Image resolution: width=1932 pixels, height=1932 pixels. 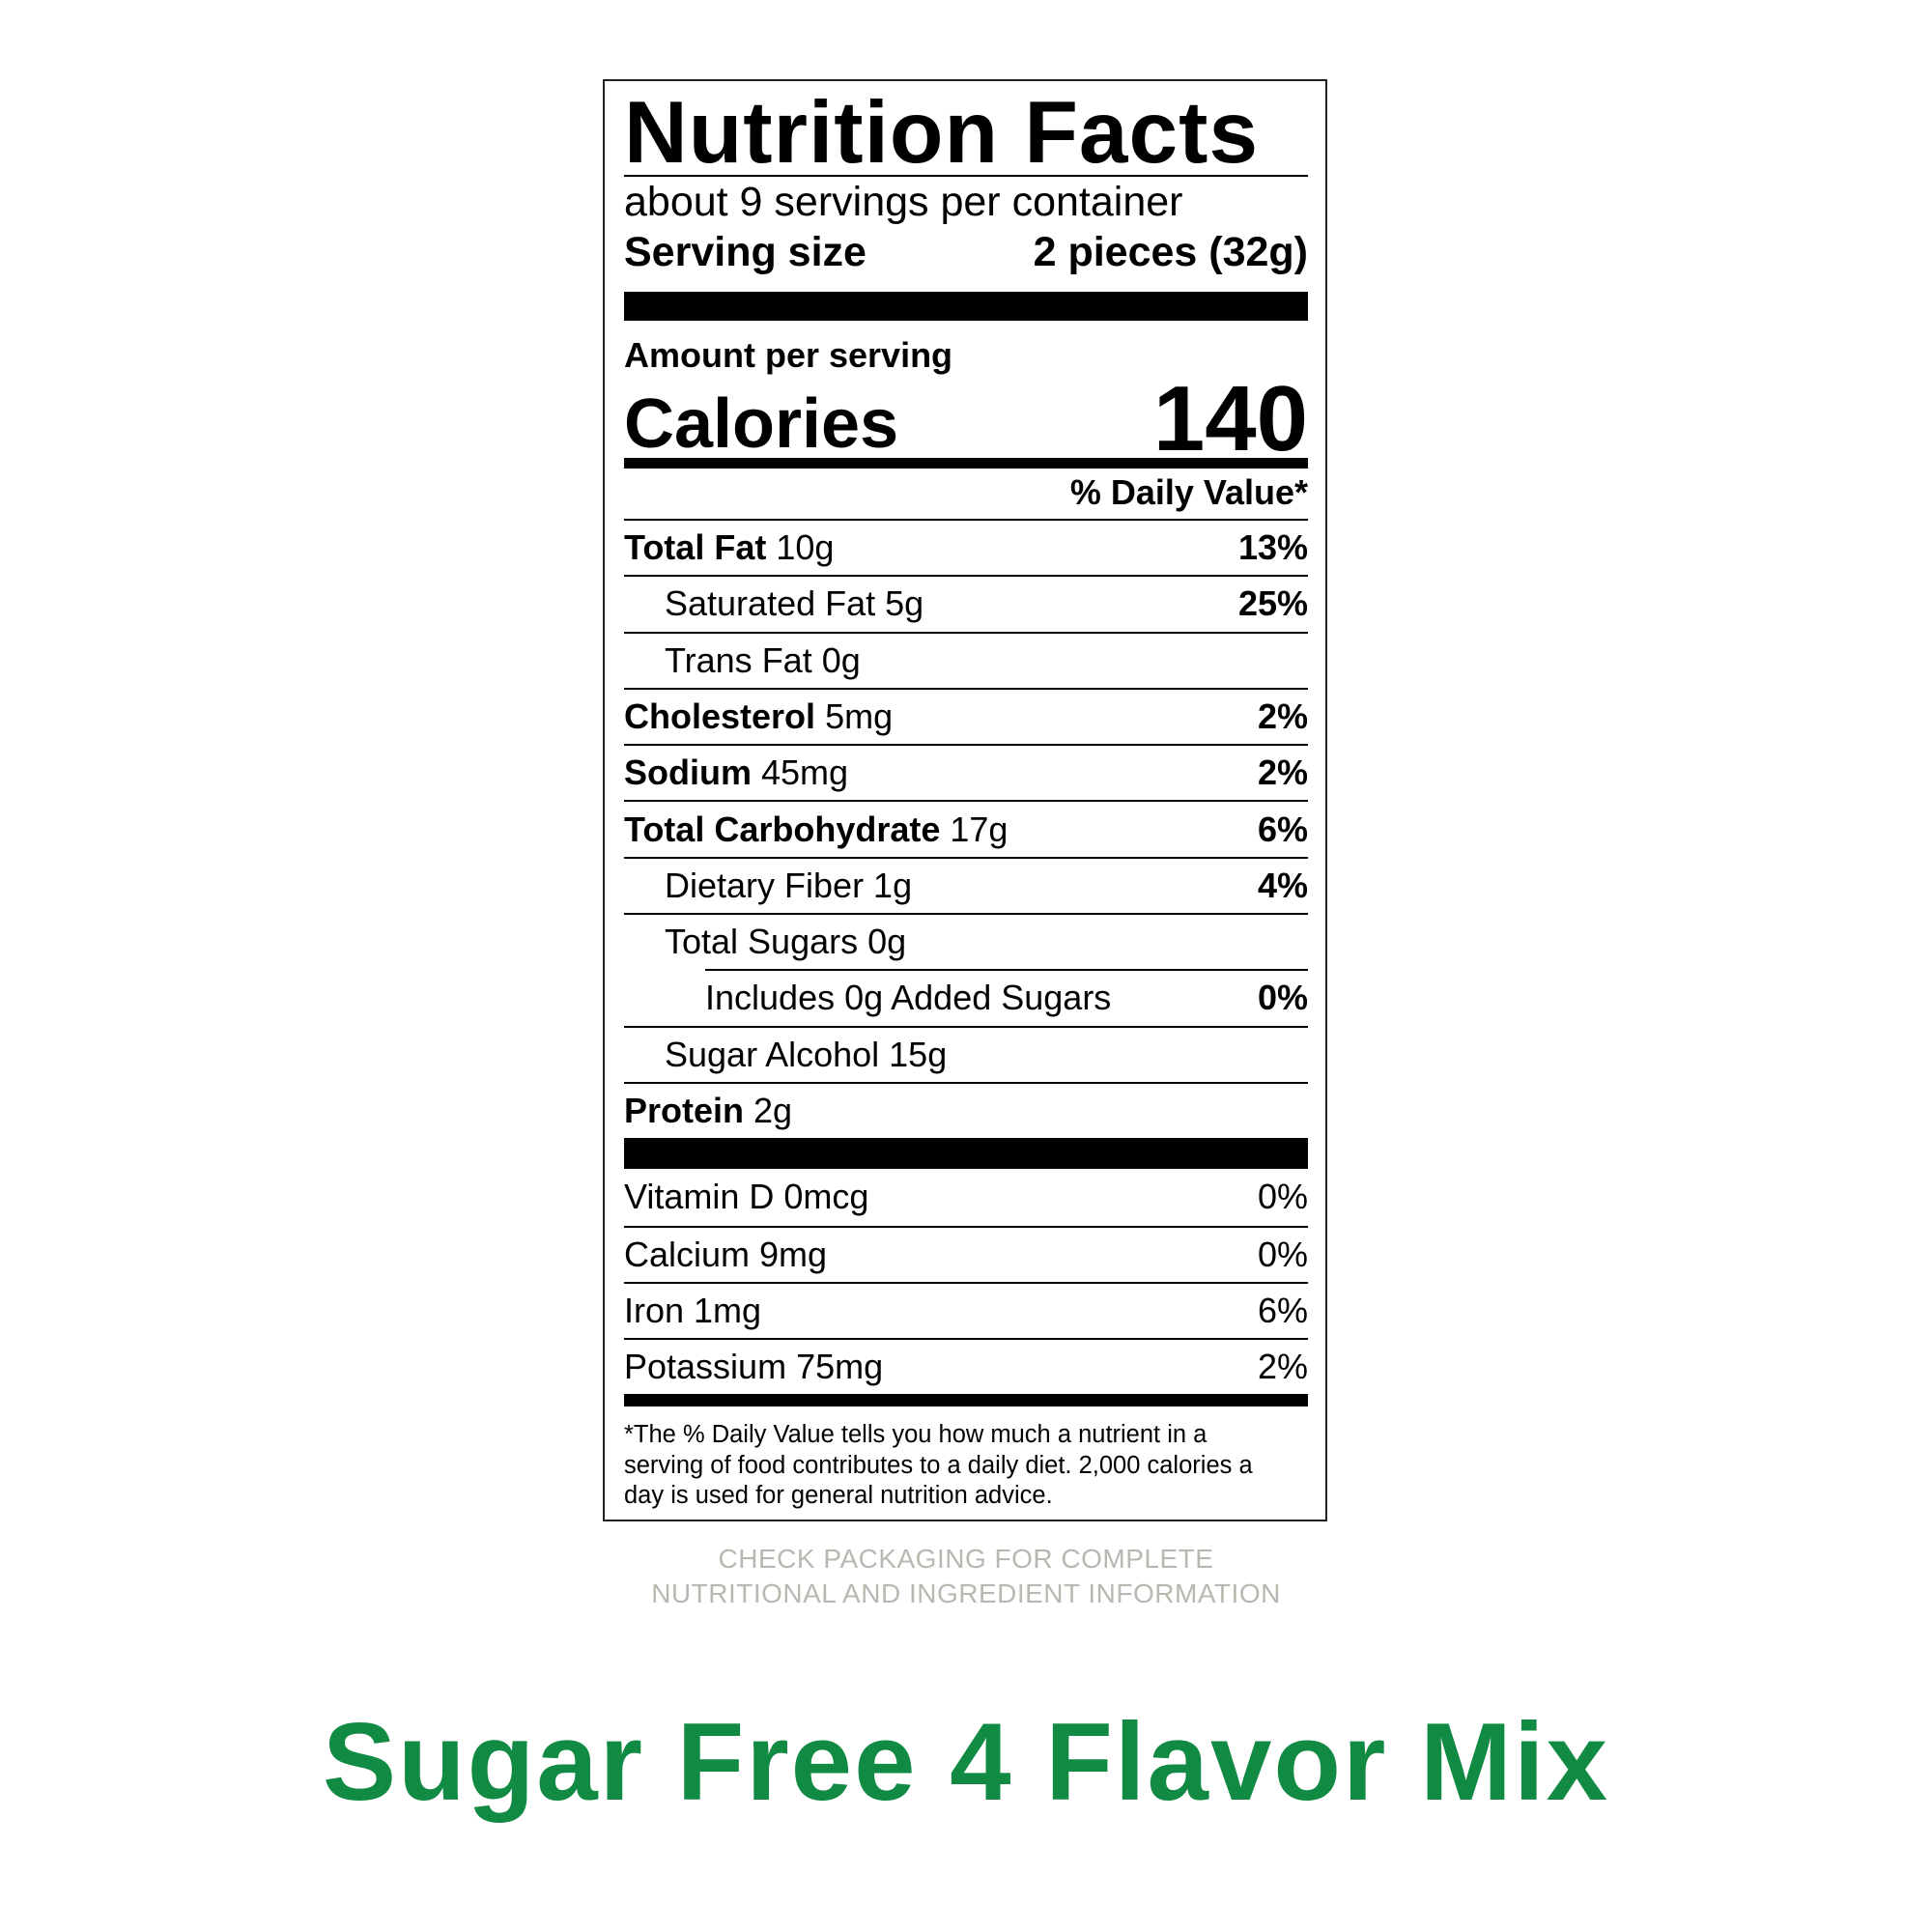 I want to click on vitamin-name: Vitamin D 0mcg, so click(x=746, y=1197).